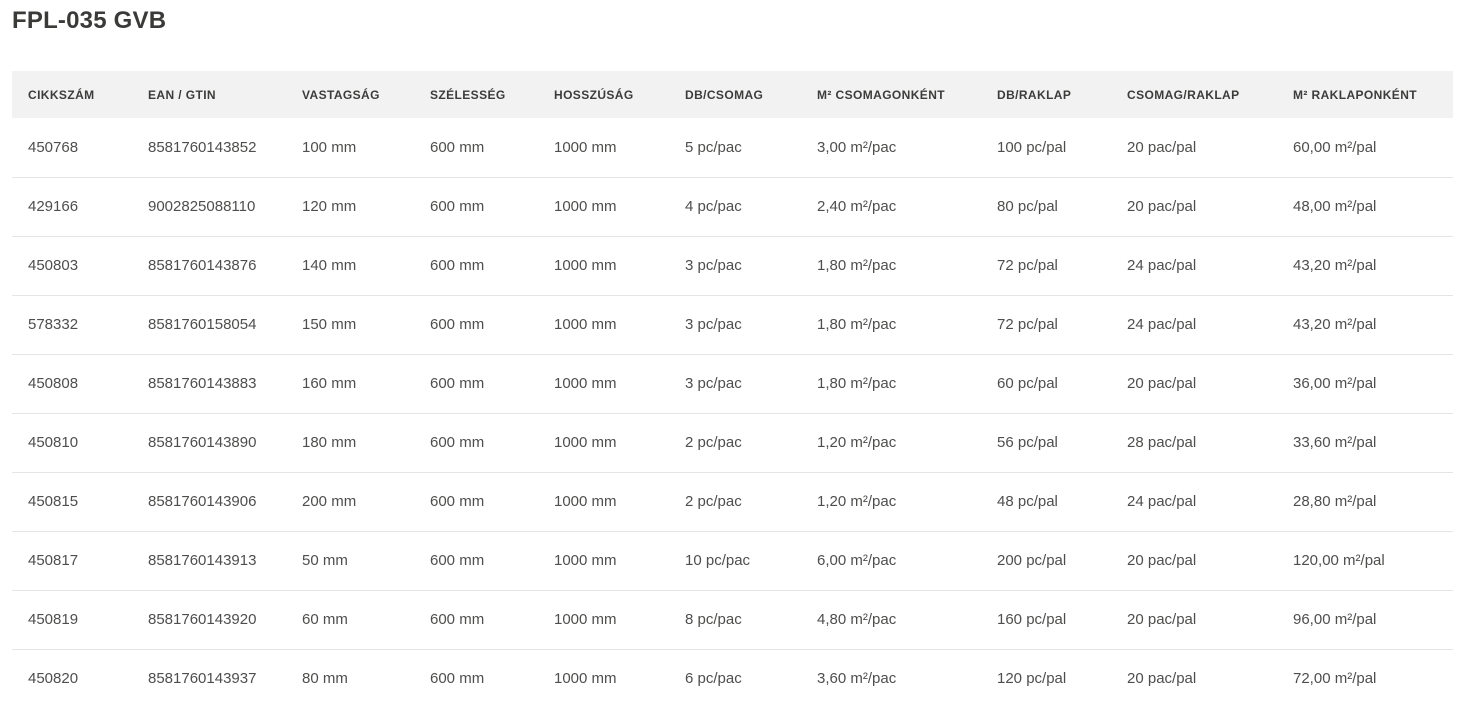 The image size is (1463, 712). I want to click on cell-db-csomag: 2 pc/pac, so click(735, 501).